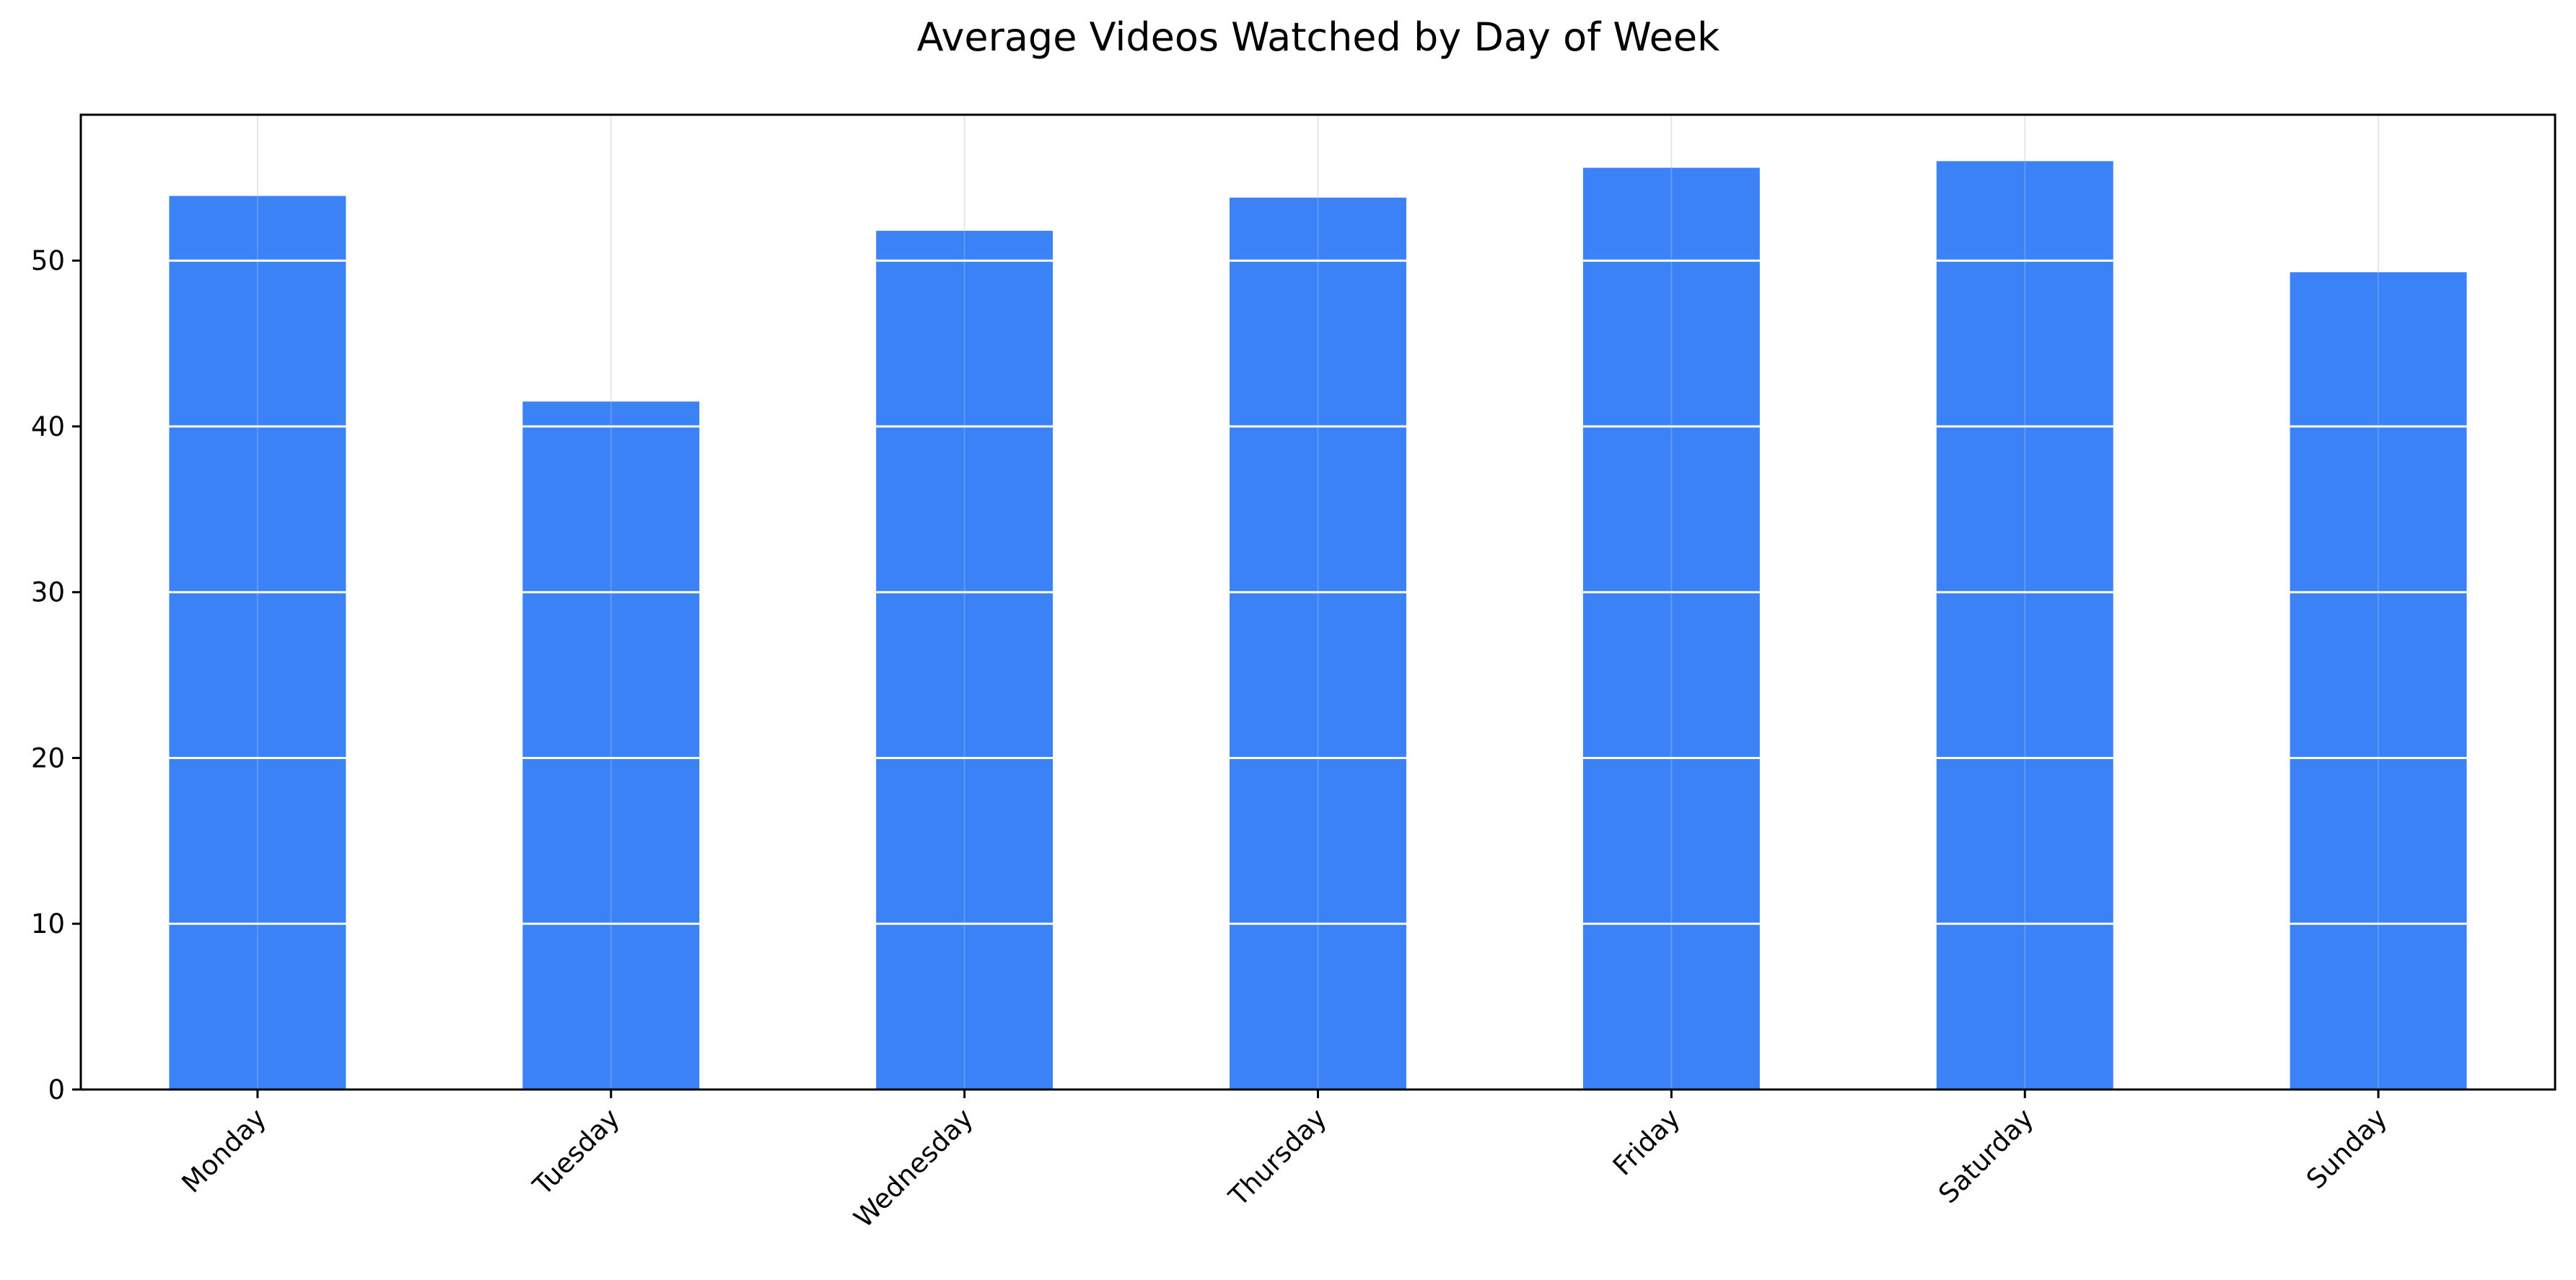  I want to click on y-tick-label: 0, so click(56, 1089).